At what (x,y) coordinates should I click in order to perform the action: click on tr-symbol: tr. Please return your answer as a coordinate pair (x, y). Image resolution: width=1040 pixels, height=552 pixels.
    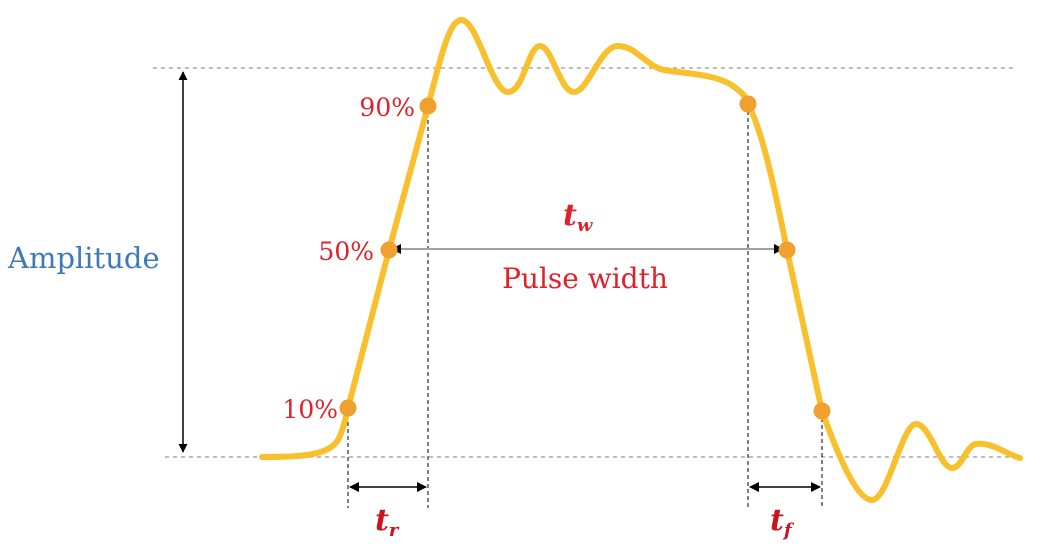
    Looking at the image, I should click on (387, 522).